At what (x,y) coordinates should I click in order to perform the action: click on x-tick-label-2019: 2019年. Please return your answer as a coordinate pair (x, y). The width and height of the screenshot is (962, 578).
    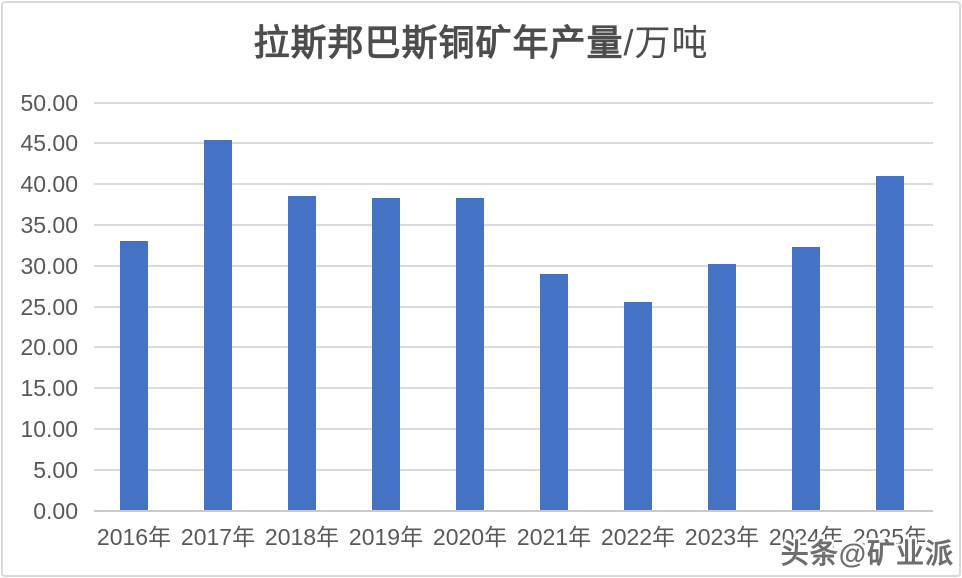
    Looking at the image, I should click on (386, 537).